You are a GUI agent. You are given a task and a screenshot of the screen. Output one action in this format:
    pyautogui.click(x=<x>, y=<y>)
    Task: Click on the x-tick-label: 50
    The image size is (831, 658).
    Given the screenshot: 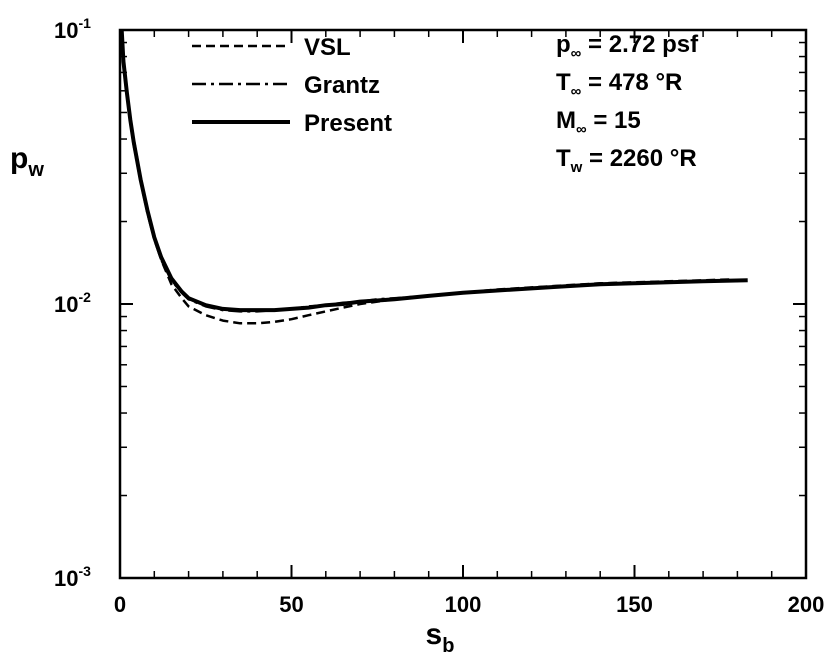 What is the action you would take?
    pyautogui.click(x=291, y=604)
    